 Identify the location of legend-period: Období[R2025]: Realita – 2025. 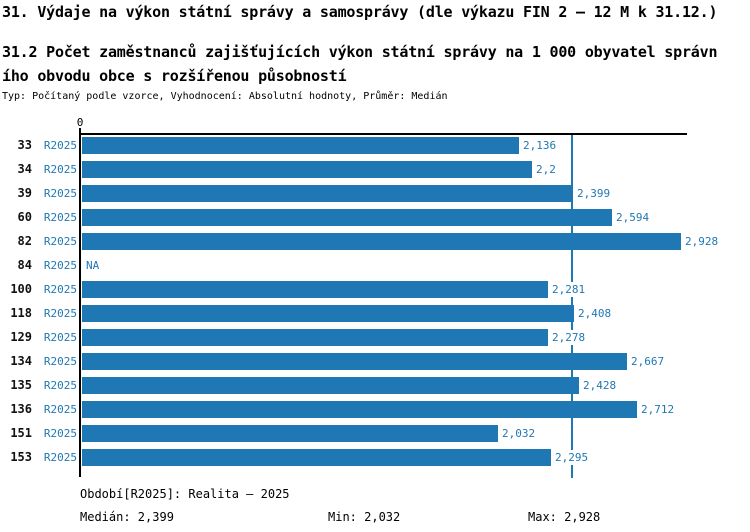
(185, 494).